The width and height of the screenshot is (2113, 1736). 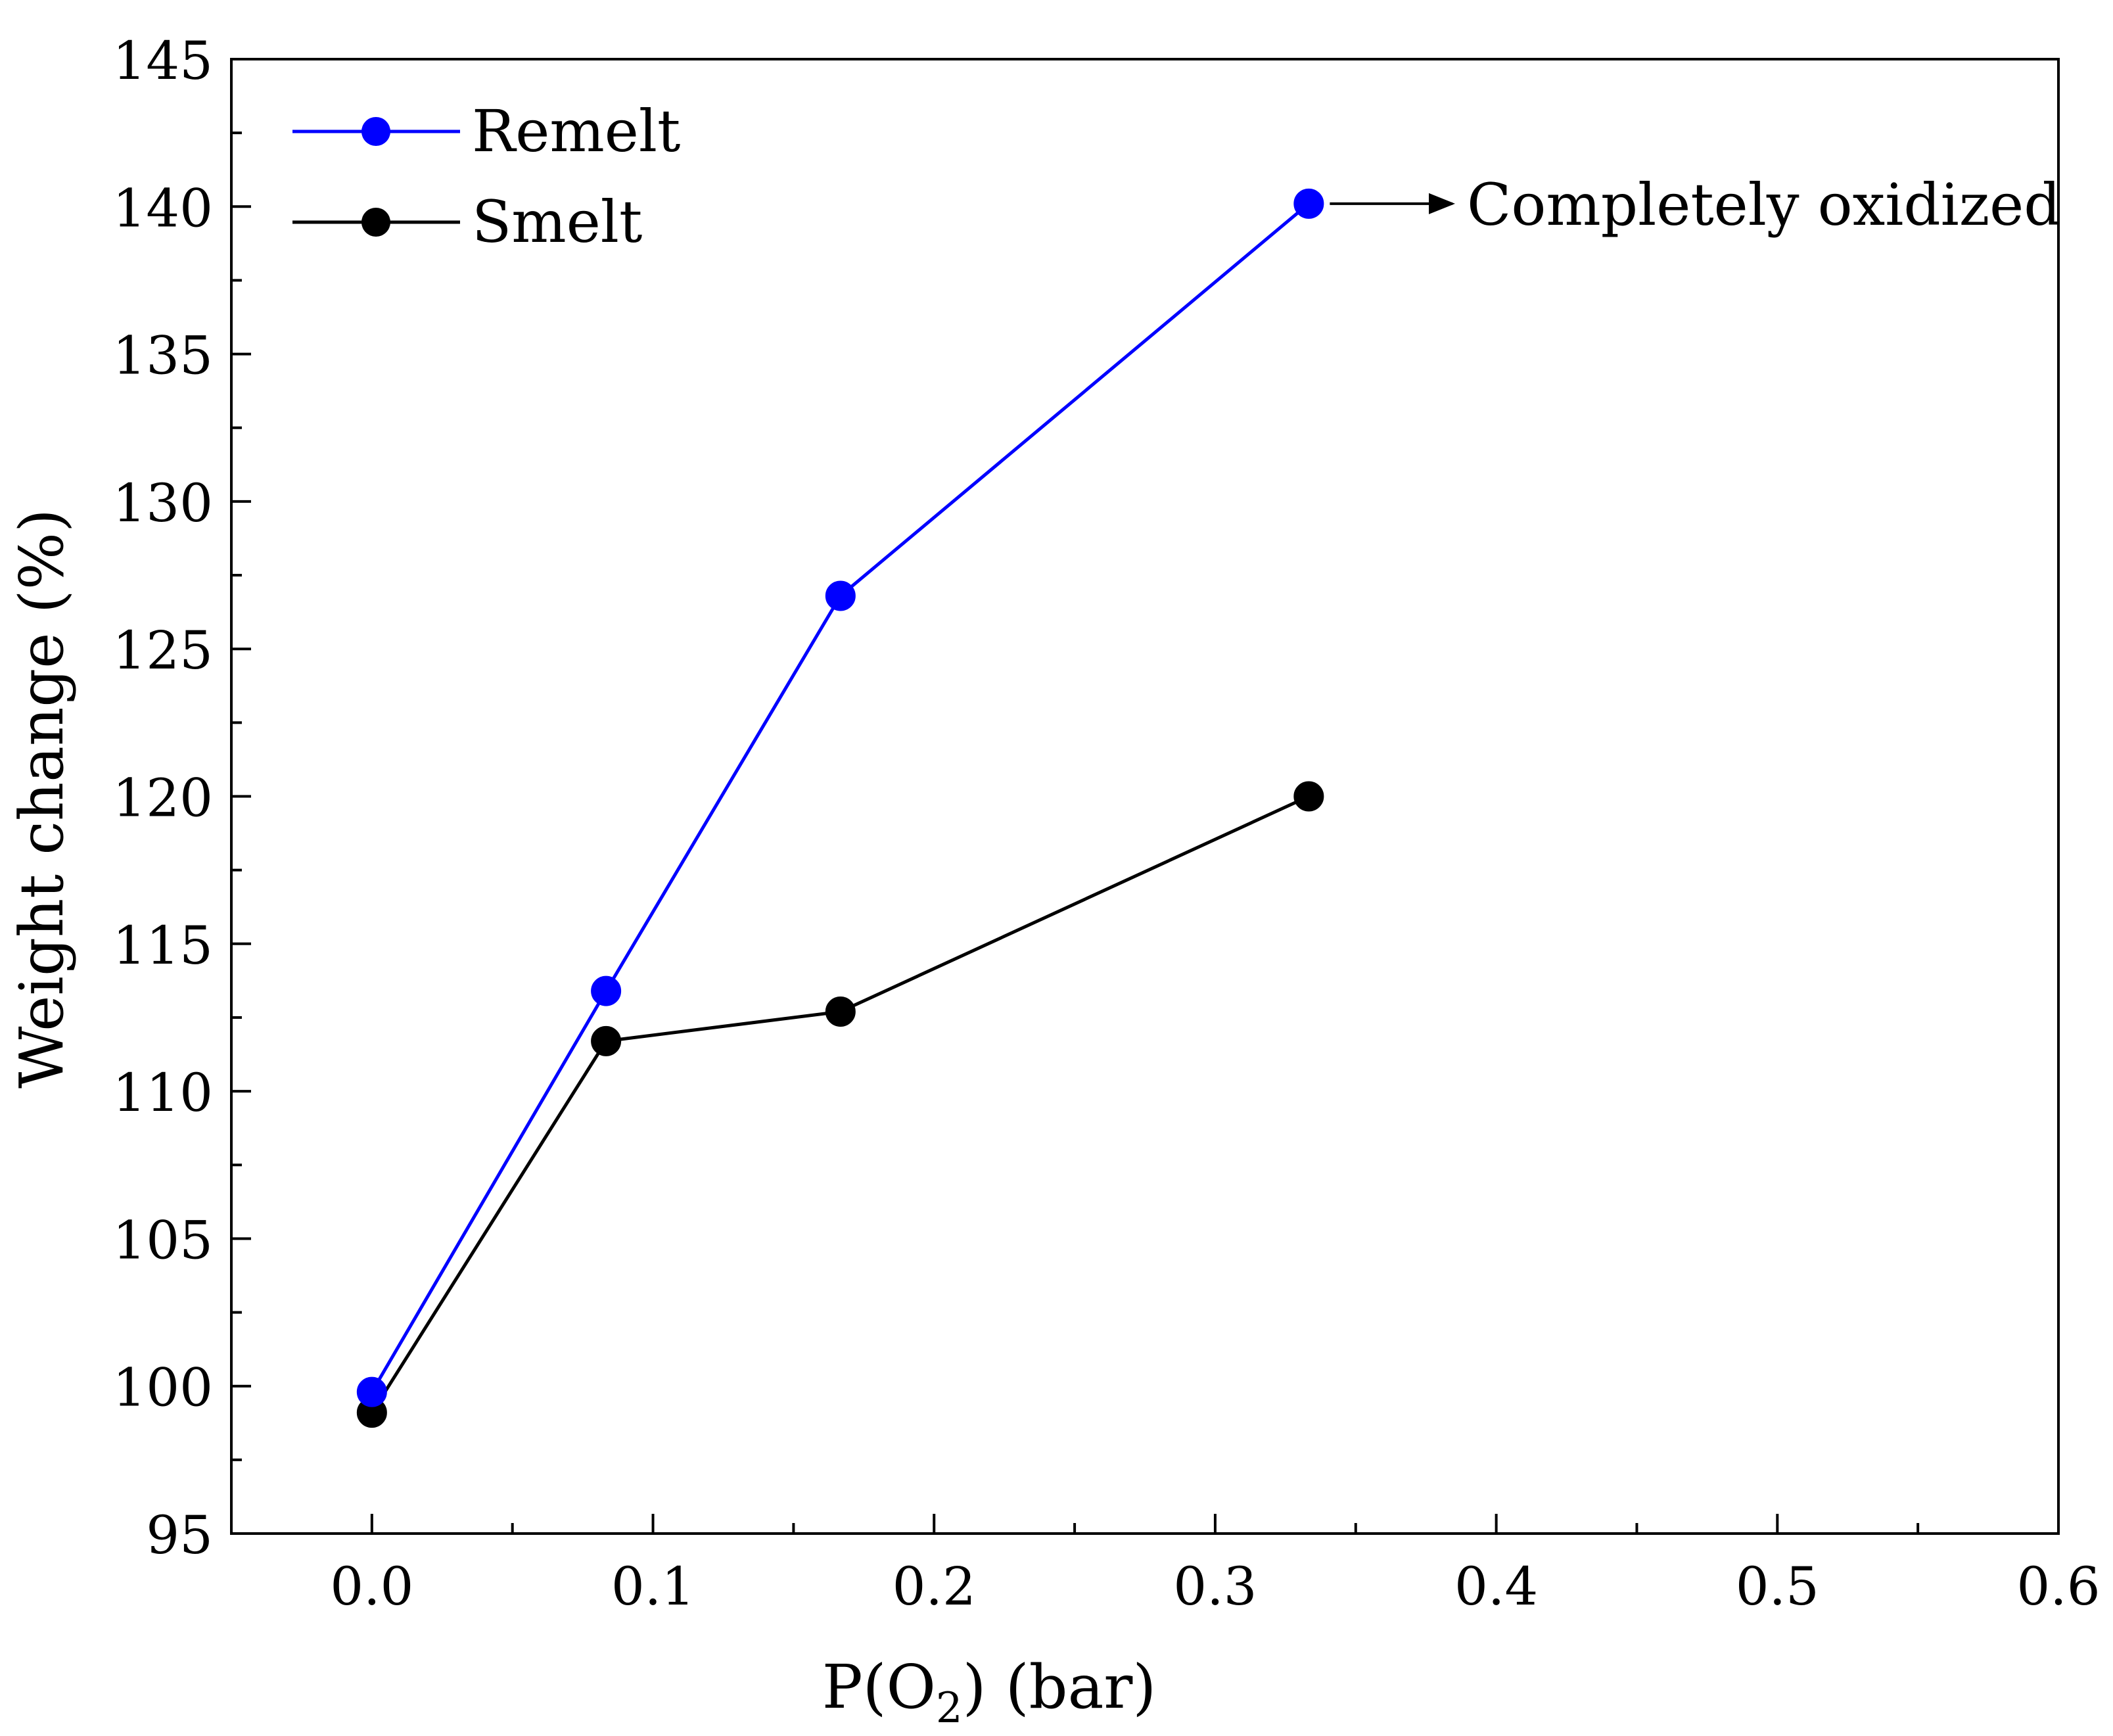 I want to click on x-axis: 0.0 0.1 0.2 0.3 0.4 0.5 0.6, so click(x=1165, y=1566).